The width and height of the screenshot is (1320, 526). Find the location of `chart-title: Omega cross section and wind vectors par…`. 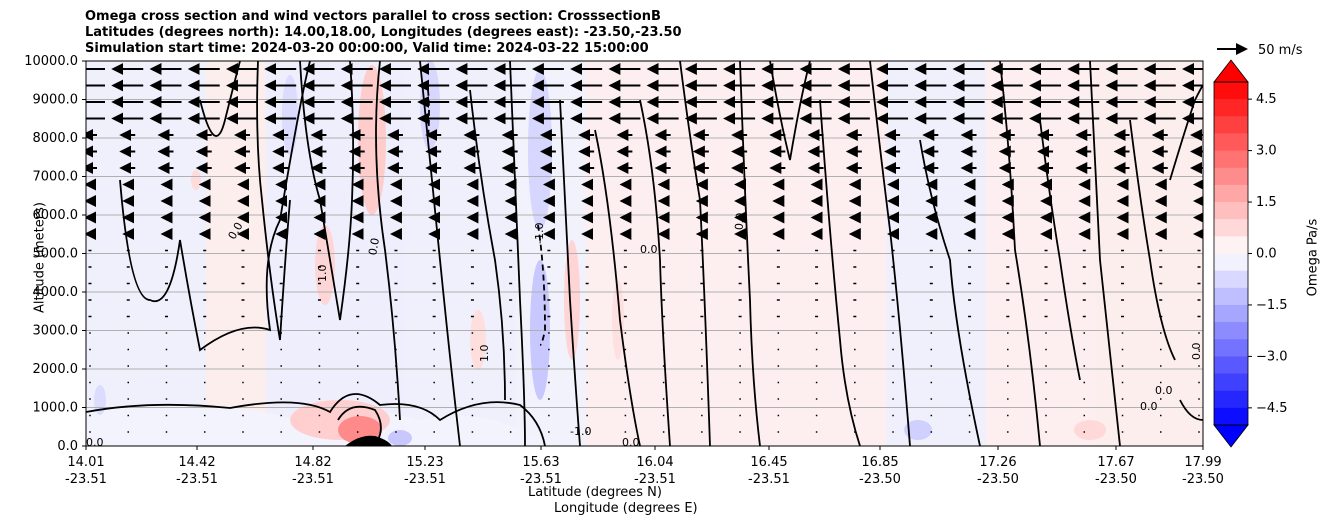

chart-title: Omega cross section and wind vectors par… is located at coordinates (383, 33).